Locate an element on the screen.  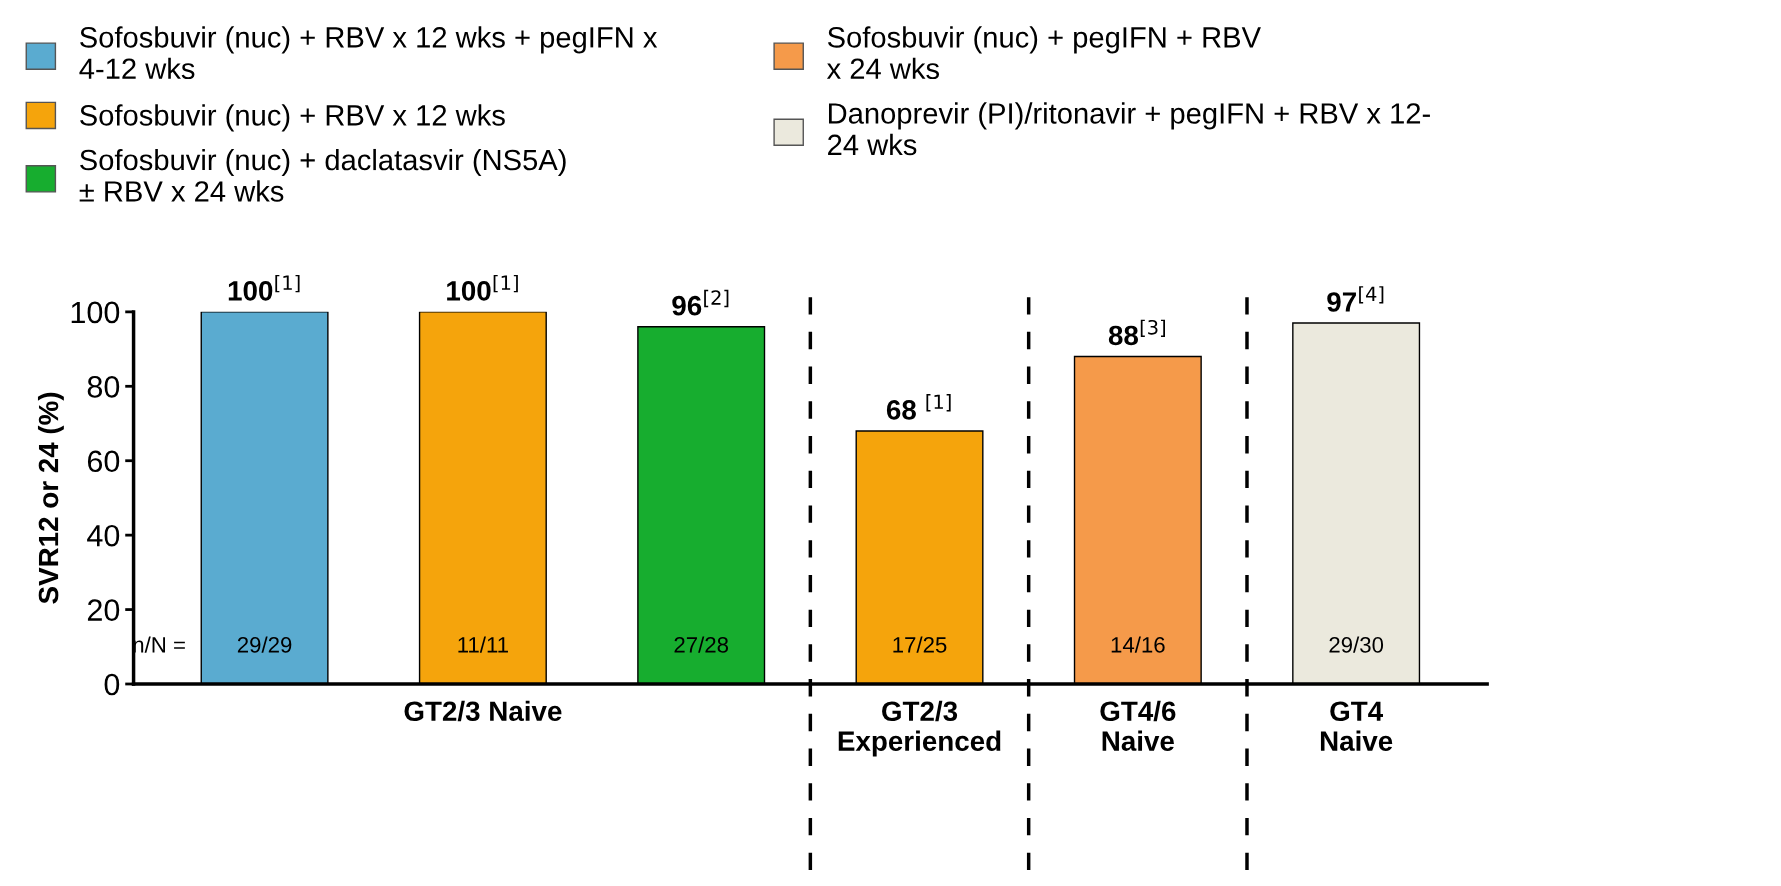
y-tick-label: 100 is located at coordinates (95, 312).